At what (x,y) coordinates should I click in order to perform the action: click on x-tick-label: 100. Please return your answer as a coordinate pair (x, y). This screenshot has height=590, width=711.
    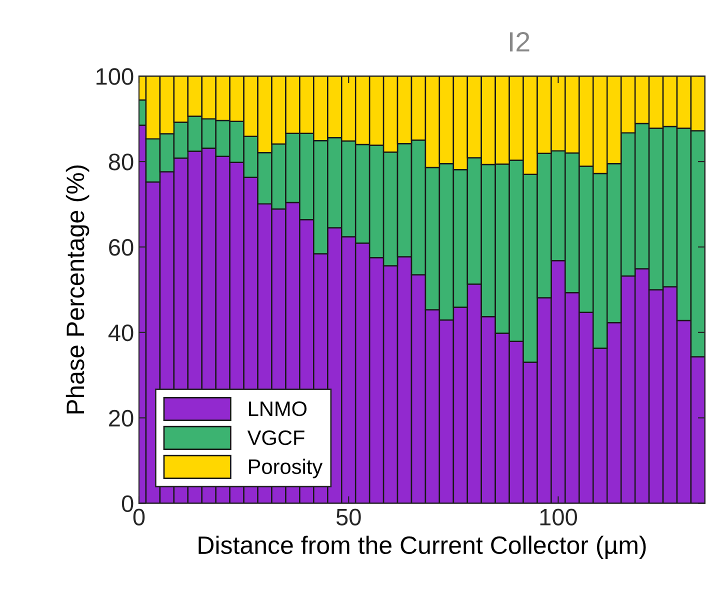
    Looking at the image, I should click on (559, 517).